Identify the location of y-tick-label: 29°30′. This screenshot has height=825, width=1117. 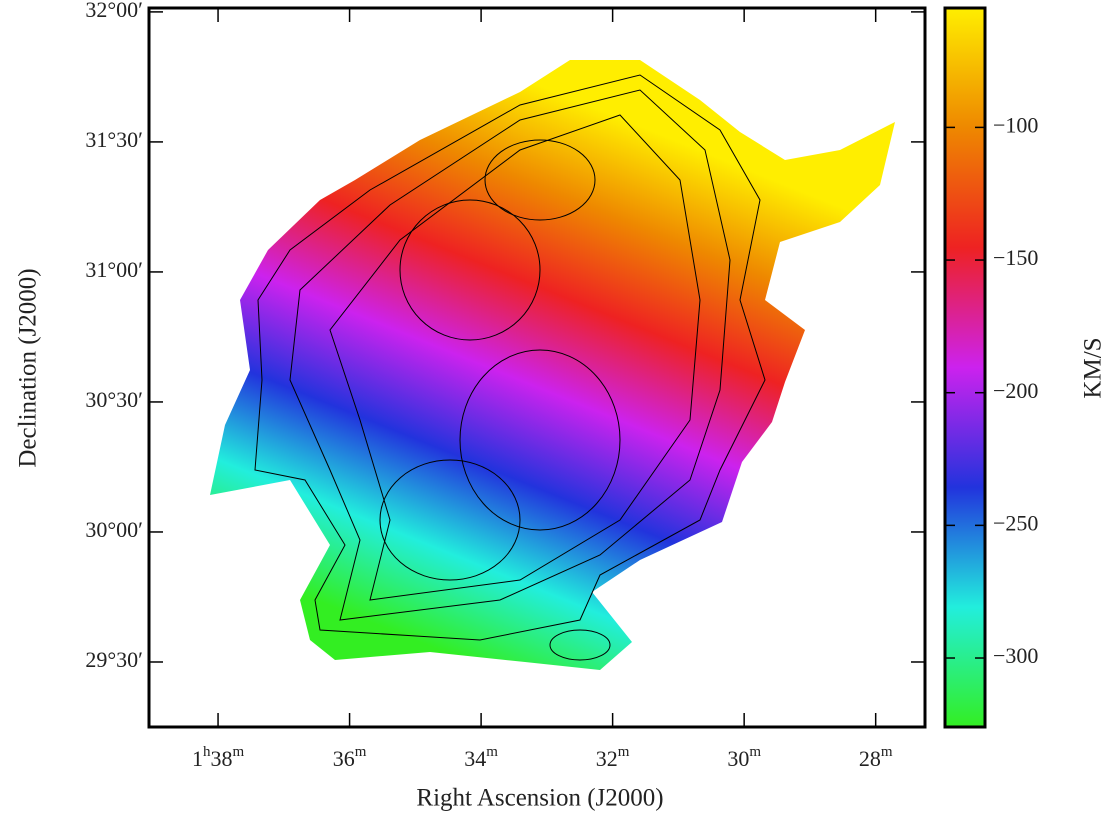
(114, 659).